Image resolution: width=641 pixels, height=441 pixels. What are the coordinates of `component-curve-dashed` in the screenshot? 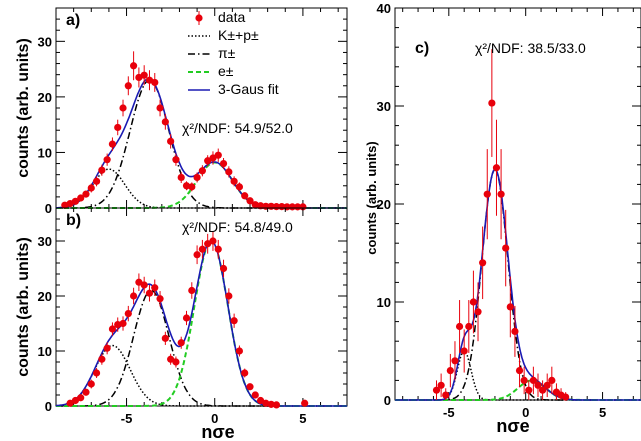 It's located at (518, 390).